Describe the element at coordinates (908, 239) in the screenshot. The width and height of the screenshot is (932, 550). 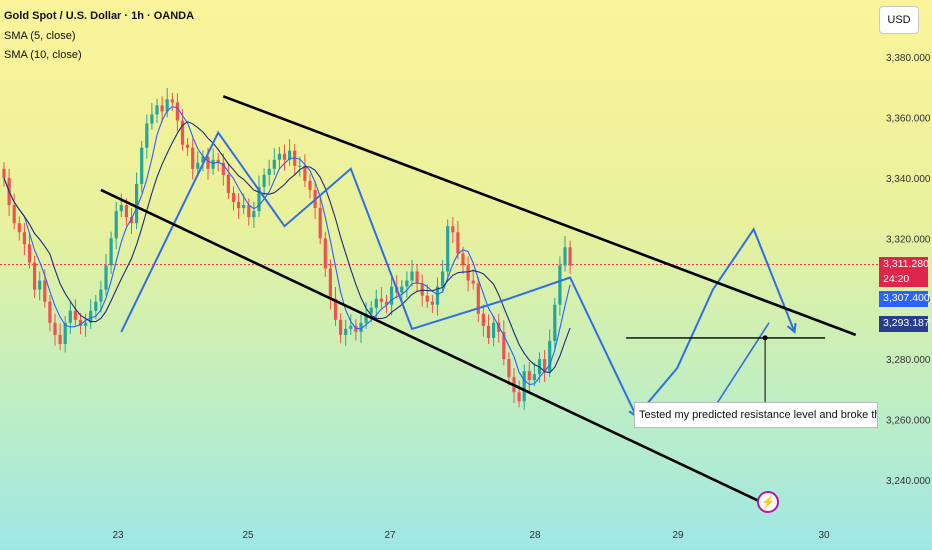
I see `y-tick-label: 3,320.000` at that location.